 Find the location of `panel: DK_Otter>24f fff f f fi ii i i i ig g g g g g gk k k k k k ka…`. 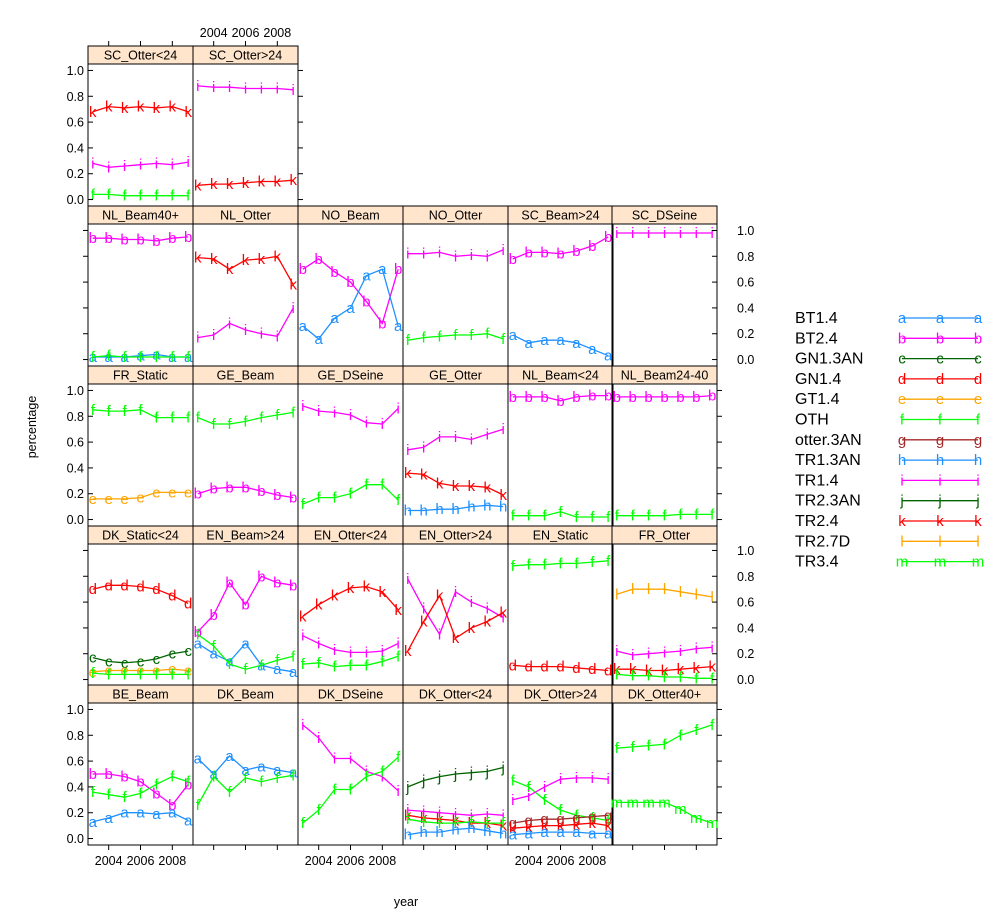

panel: DK_Otter>24f fff f f fi ii i i i ig g g g g g gk k k k k k ka… is located at coordinates (560, 765).